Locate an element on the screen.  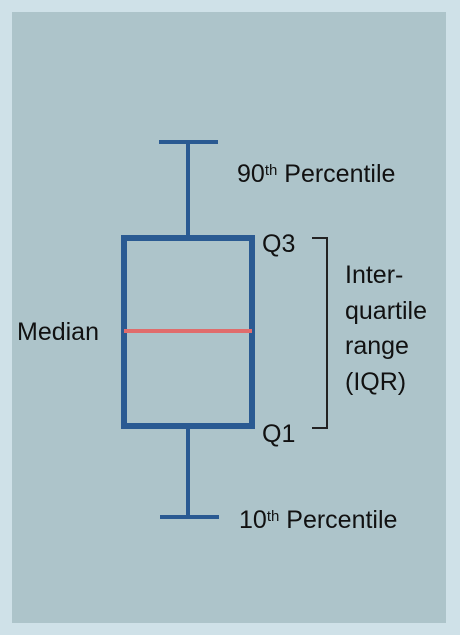
q1-label: Q1 is located at coordinates (279, 434).